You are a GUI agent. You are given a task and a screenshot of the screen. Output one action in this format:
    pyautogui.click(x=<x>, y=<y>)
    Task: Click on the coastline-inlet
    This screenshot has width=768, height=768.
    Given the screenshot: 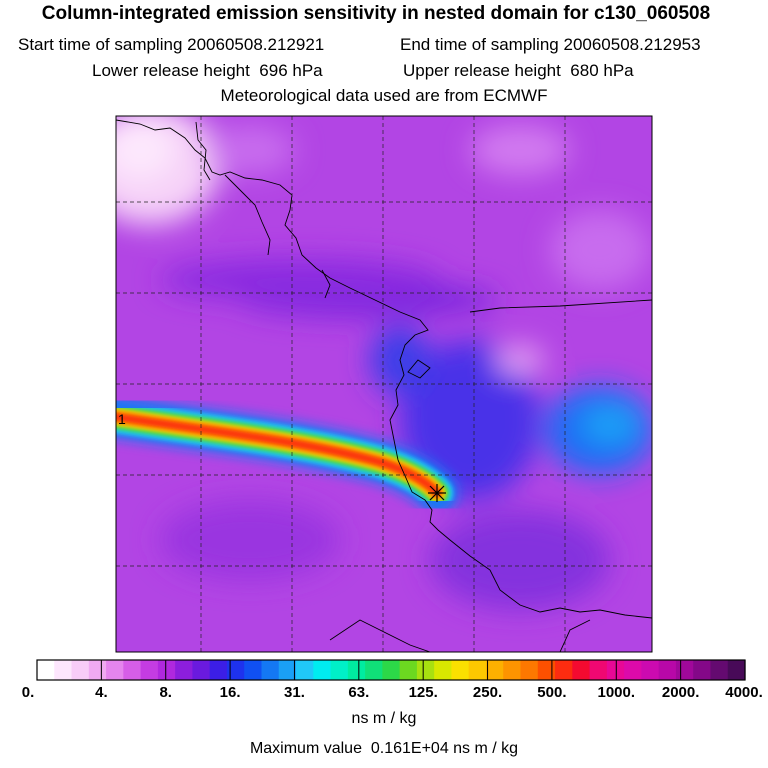 What is the action you would take?
    pyautogui.click(x=203, y=151)
    